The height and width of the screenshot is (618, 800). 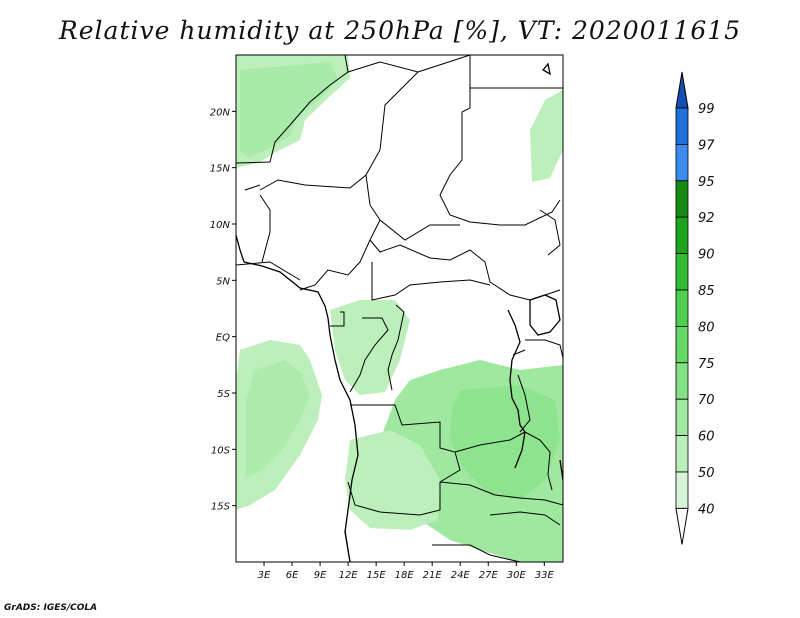 What do you see at coordinates (51, 608) in the screenshot?
I see `footer-credit: GrADS: IGES/COLA` at bounding box center [51, 608].